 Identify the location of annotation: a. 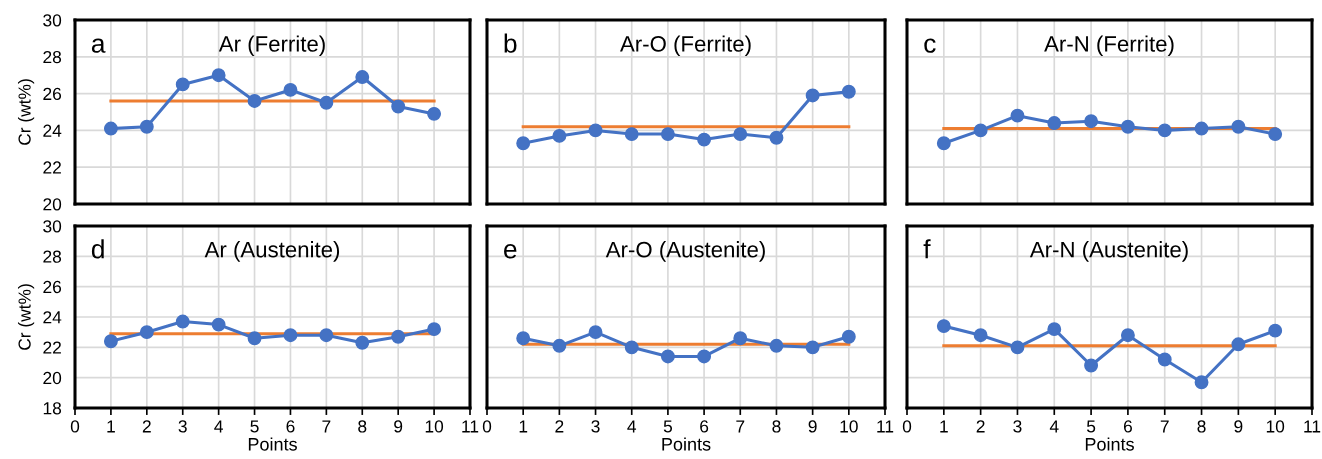
(98, 45).